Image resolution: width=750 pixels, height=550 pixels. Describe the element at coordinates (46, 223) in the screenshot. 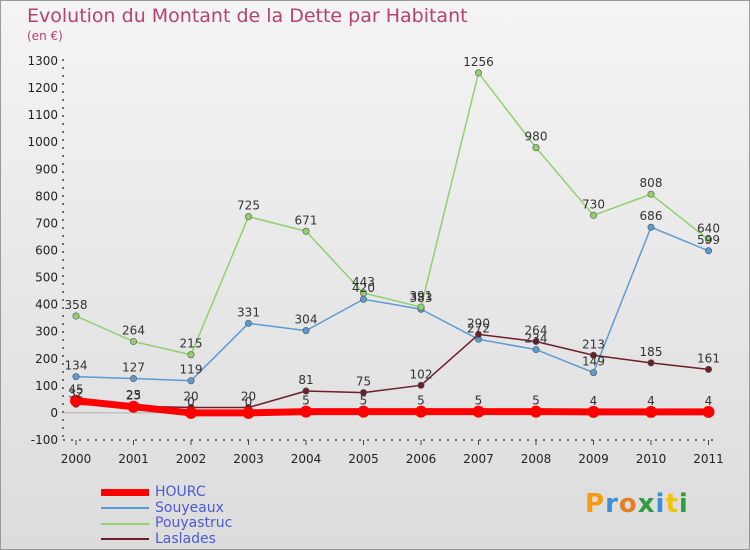

I see `y-tick-label: 700` at that location.